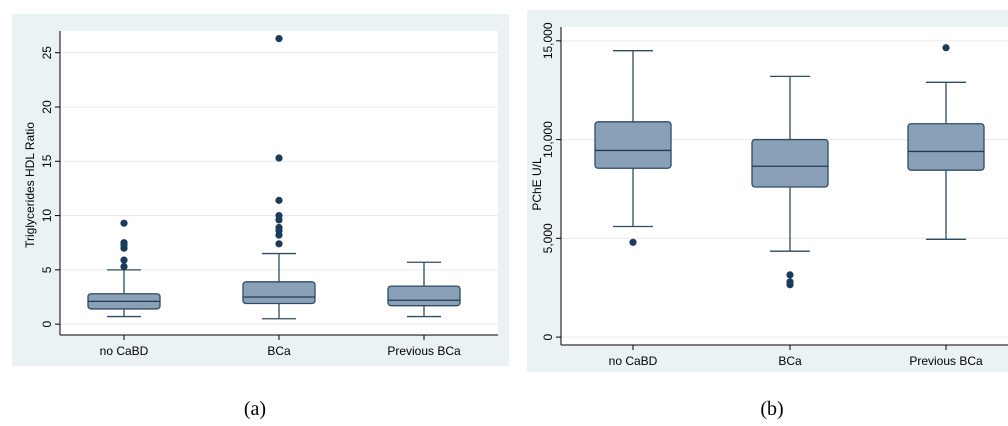  Describe the element at coordinates (47, 107) in the screenshot. I see `y-tick-label: 20` at that location.